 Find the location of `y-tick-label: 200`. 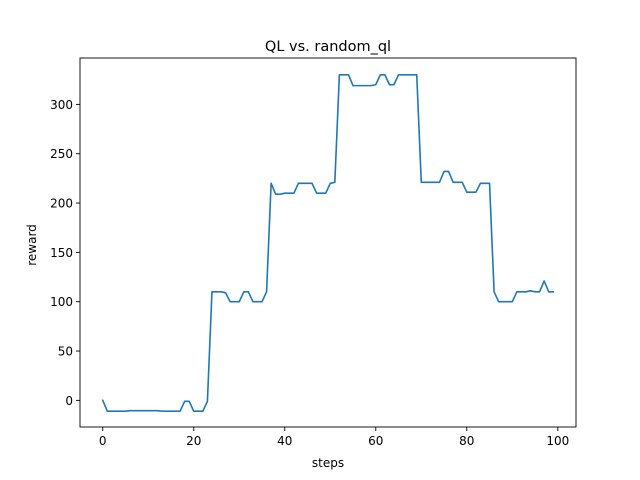

y-tick-label: 200 is located at coordinates (61, 204).